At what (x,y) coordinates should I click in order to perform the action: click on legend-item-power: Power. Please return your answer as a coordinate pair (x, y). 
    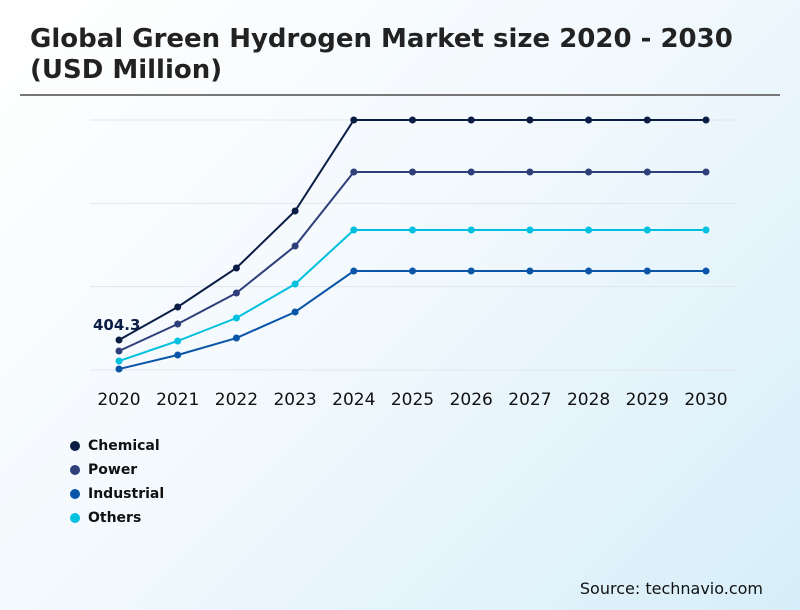
    Looking at the image, I should click on (117, 470).